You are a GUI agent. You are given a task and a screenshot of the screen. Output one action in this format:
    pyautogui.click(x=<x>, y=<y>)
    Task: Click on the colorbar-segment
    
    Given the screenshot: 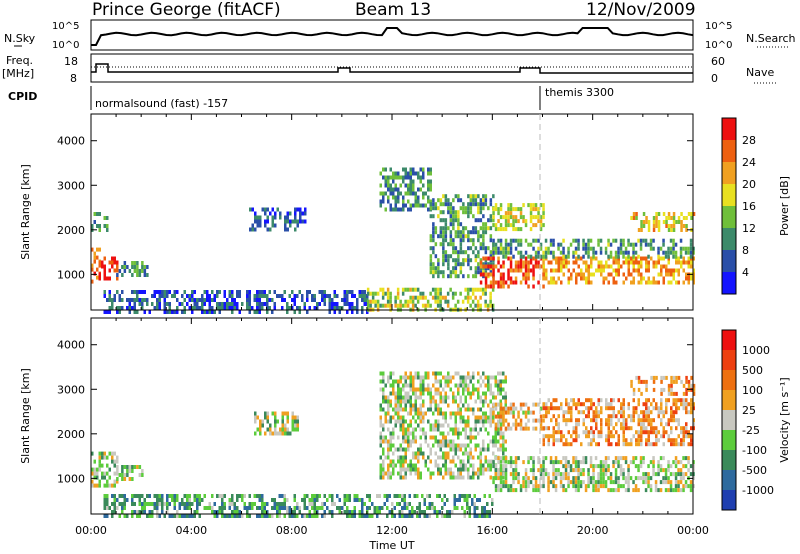 What is the action you would take?
    pyautogui.click(x=729, y=480)
    